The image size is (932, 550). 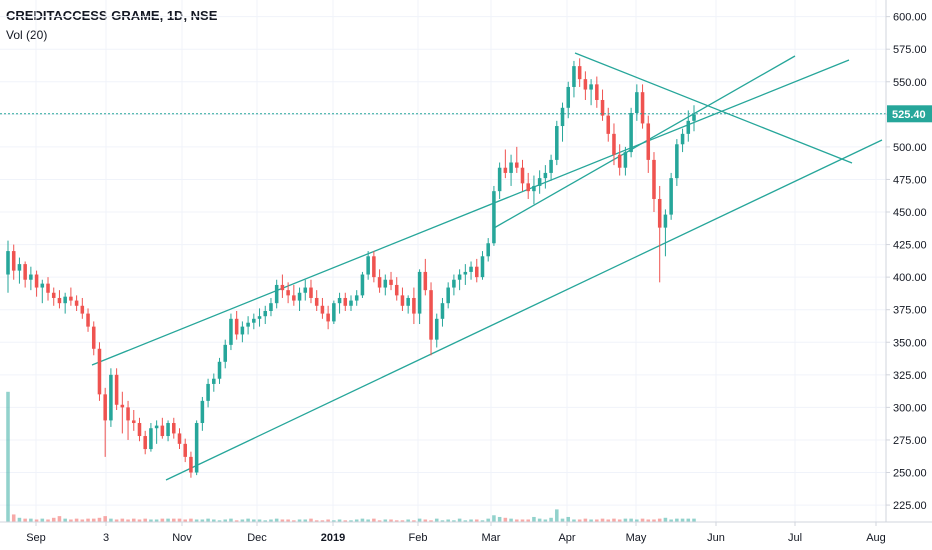 I want to click on price-tick-label: 400.00, so click(x=910, y=278).